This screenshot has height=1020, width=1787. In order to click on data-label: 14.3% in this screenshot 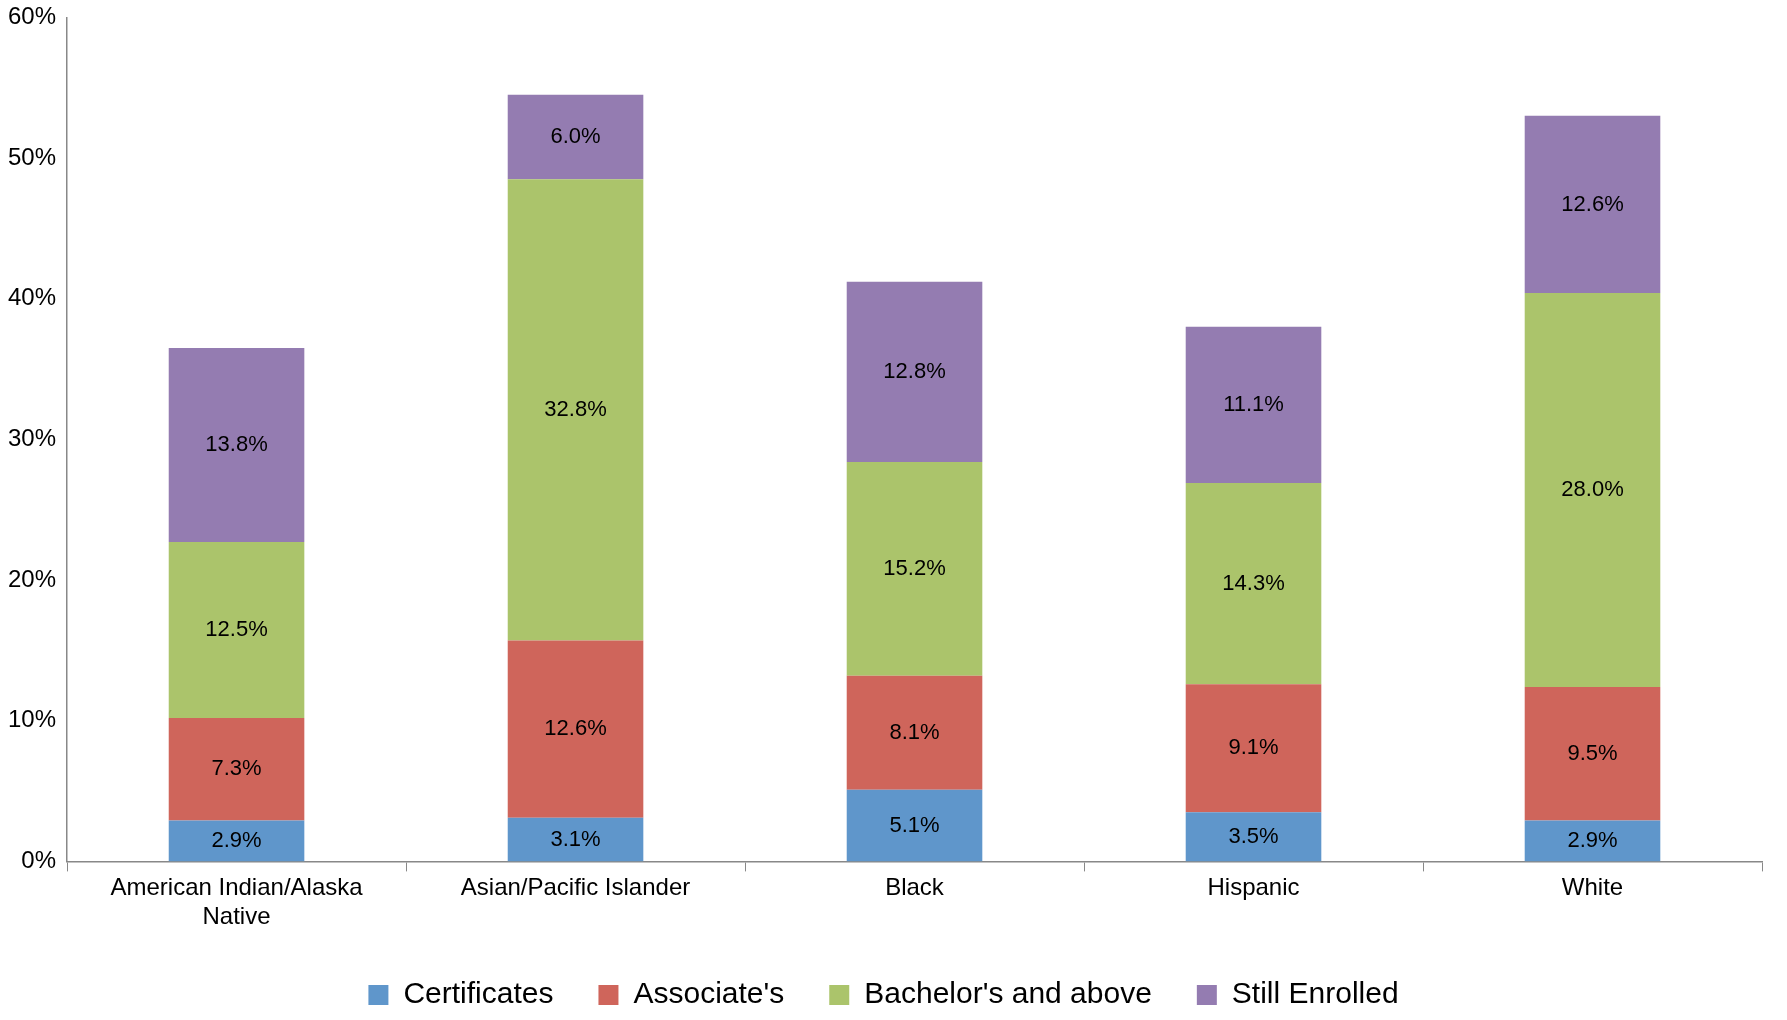, I will do `click(1253, 582)`.